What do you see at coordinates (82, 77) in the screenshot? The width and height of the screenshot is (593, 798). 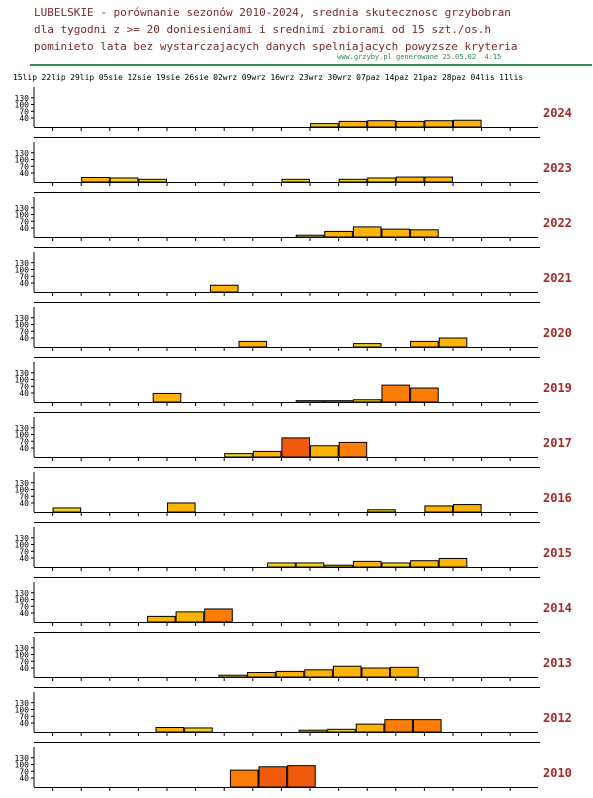 I see `week-label: 29lip` at bounding box center [82, 77].